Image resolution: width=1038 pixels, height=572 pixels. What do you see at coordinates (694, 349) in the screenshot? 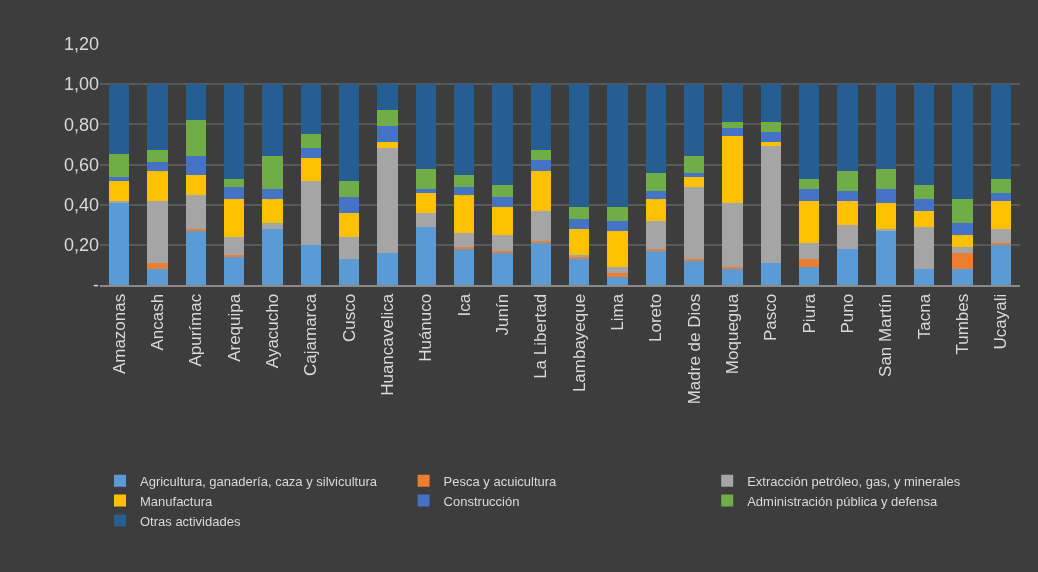
I see `x-tick-label: Madre de Dios` at bounding box center [694, 349].